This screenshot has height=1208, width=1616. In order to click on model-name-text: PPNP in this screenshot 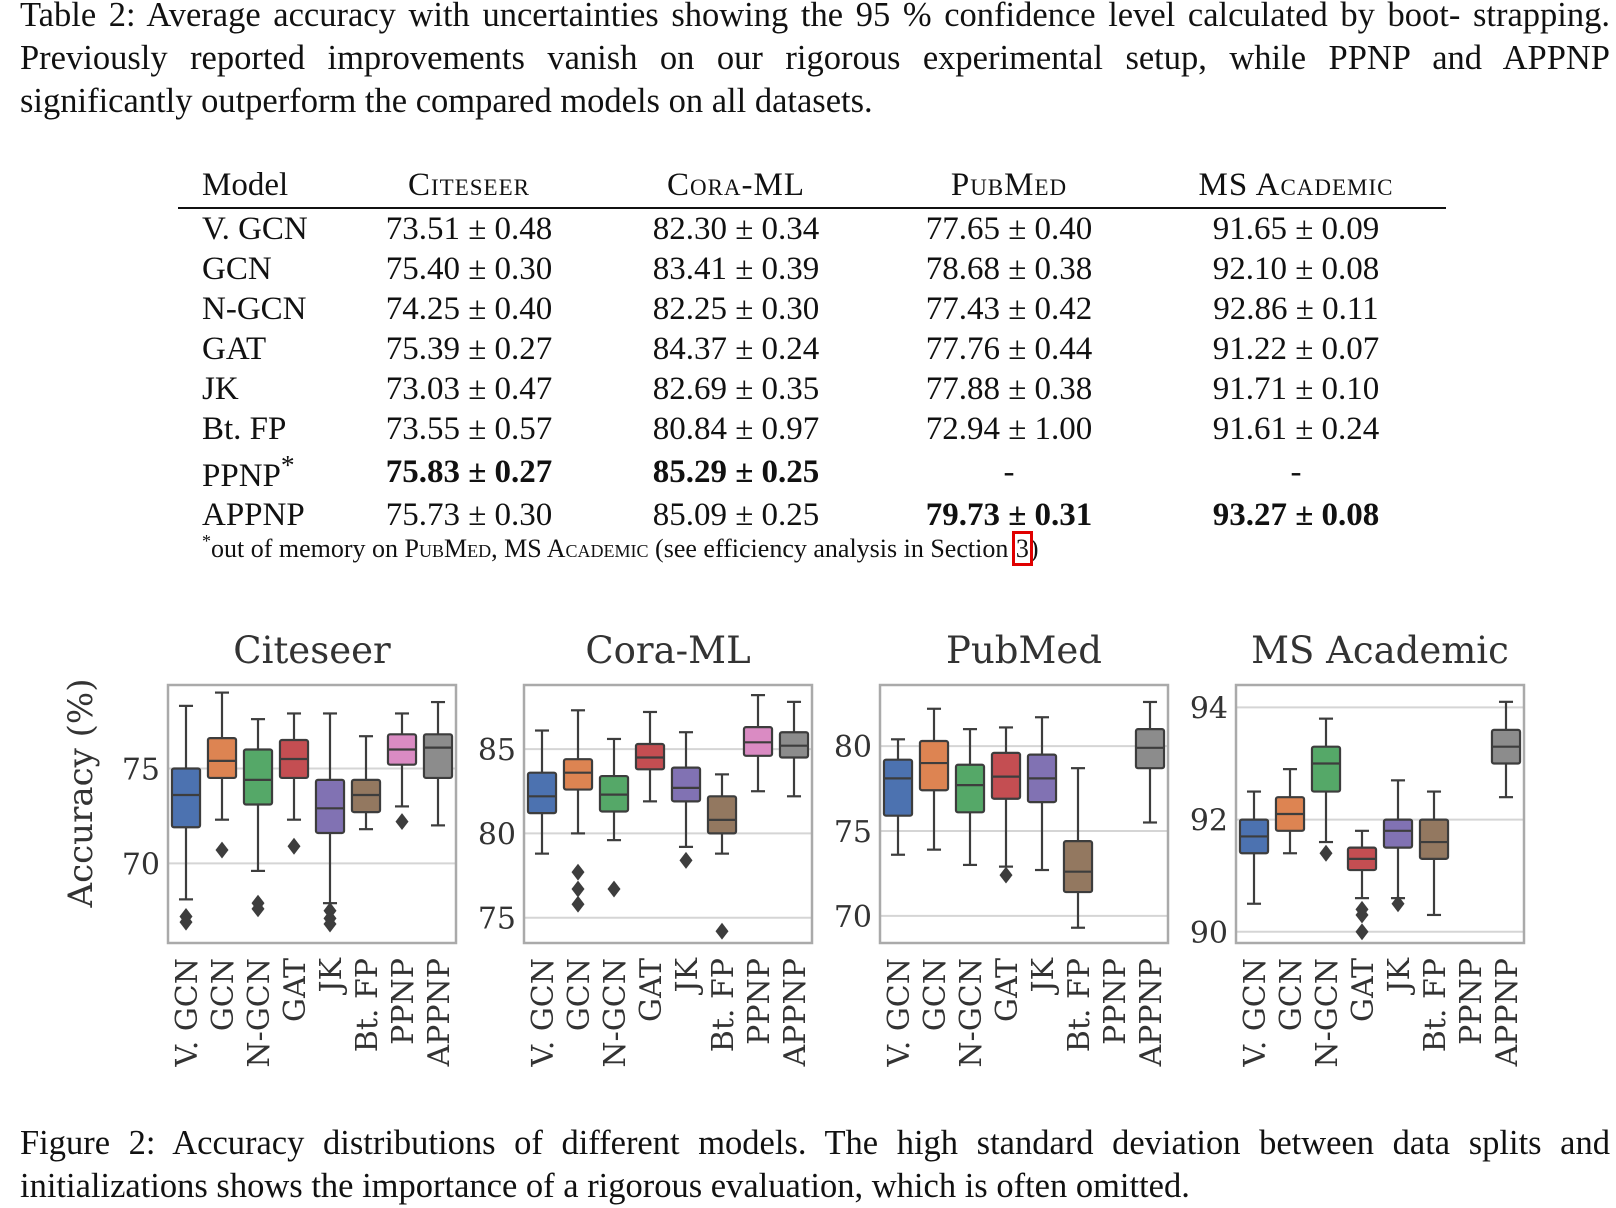, I will do `click(241, 476)`.